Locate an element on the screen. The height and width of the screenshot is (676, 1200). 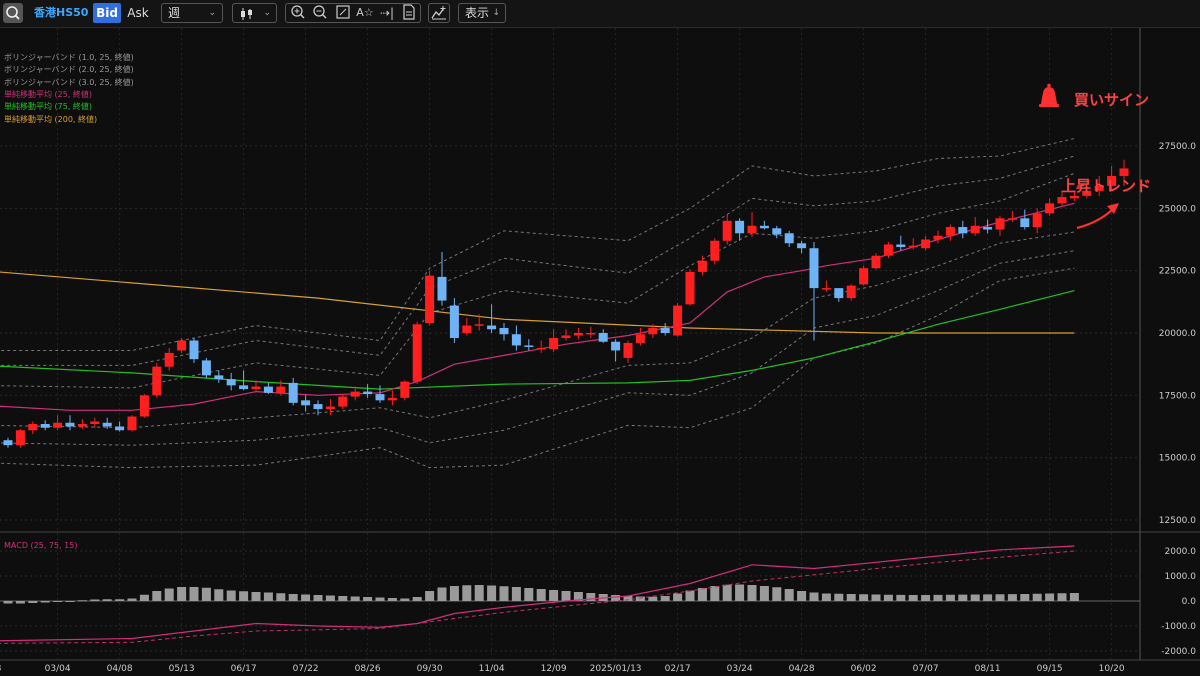
time-tick-label: 07/07 is located at coordinates (926, 669).